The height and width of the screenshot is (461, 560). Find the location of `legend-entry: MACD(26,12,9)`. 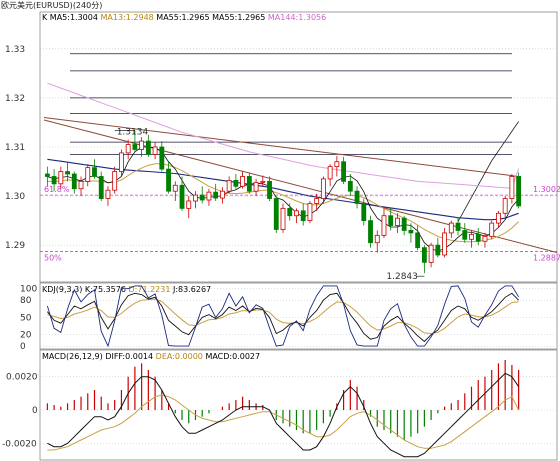

legend-entry: MACD(26,12,9) is located at coordinates (72, 356).